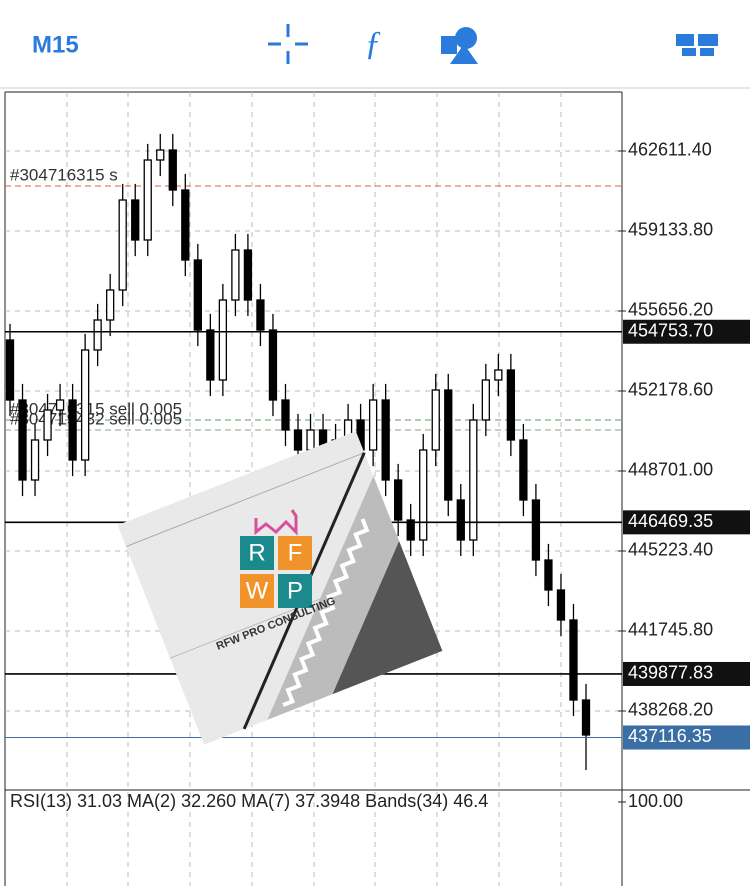 Image resolution: width=750 pixels, height=886 pixels. What do you see at coordinates (55, 44) in the screenshot?
I see `timeframe-button: M15` at bounding box center [55, 44].